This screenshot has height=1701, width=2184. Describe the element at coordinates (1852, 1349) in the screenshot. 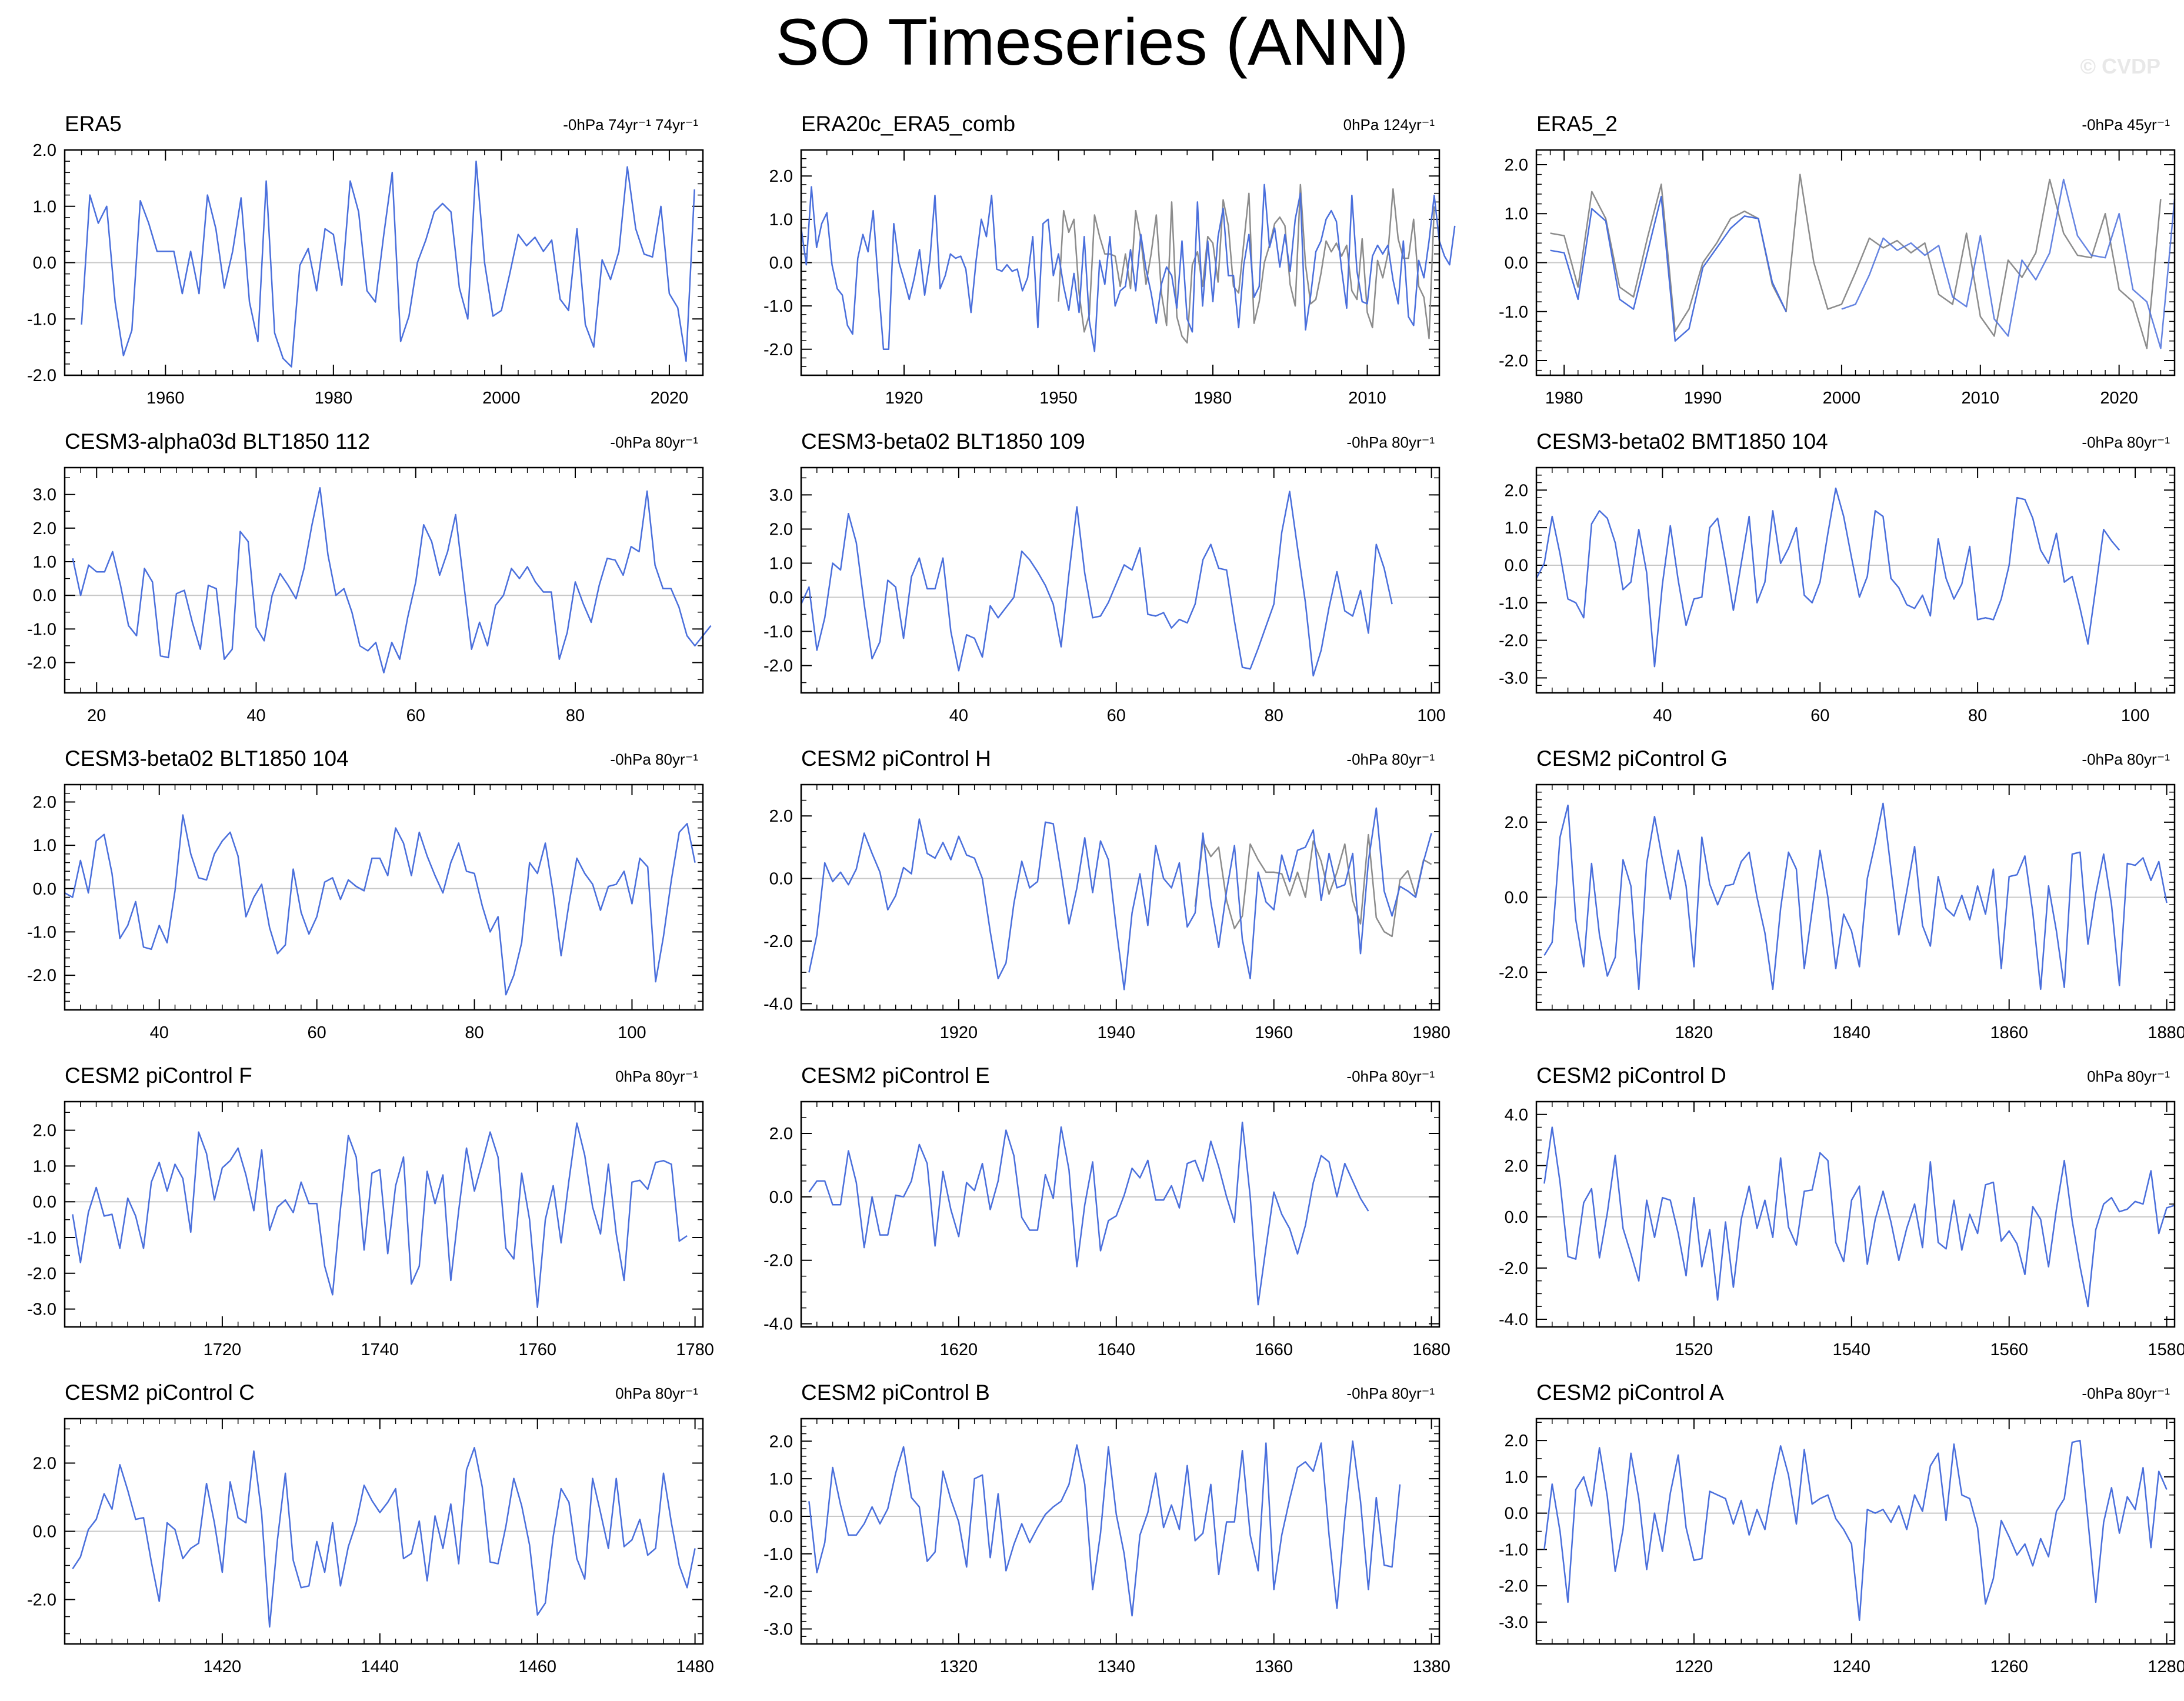

I see `x-tick-label: 1540` at that location.